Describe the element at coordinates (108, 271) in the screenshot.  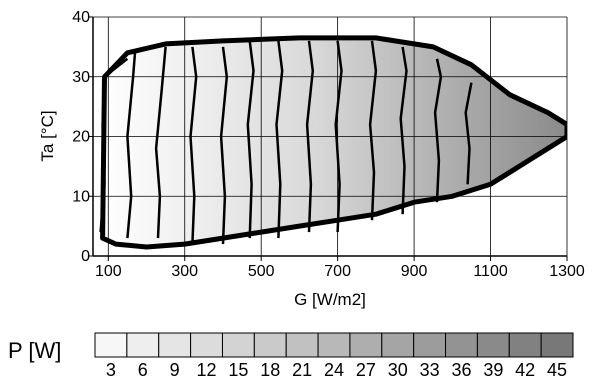
I see `x-tick-label: 100` at that location.